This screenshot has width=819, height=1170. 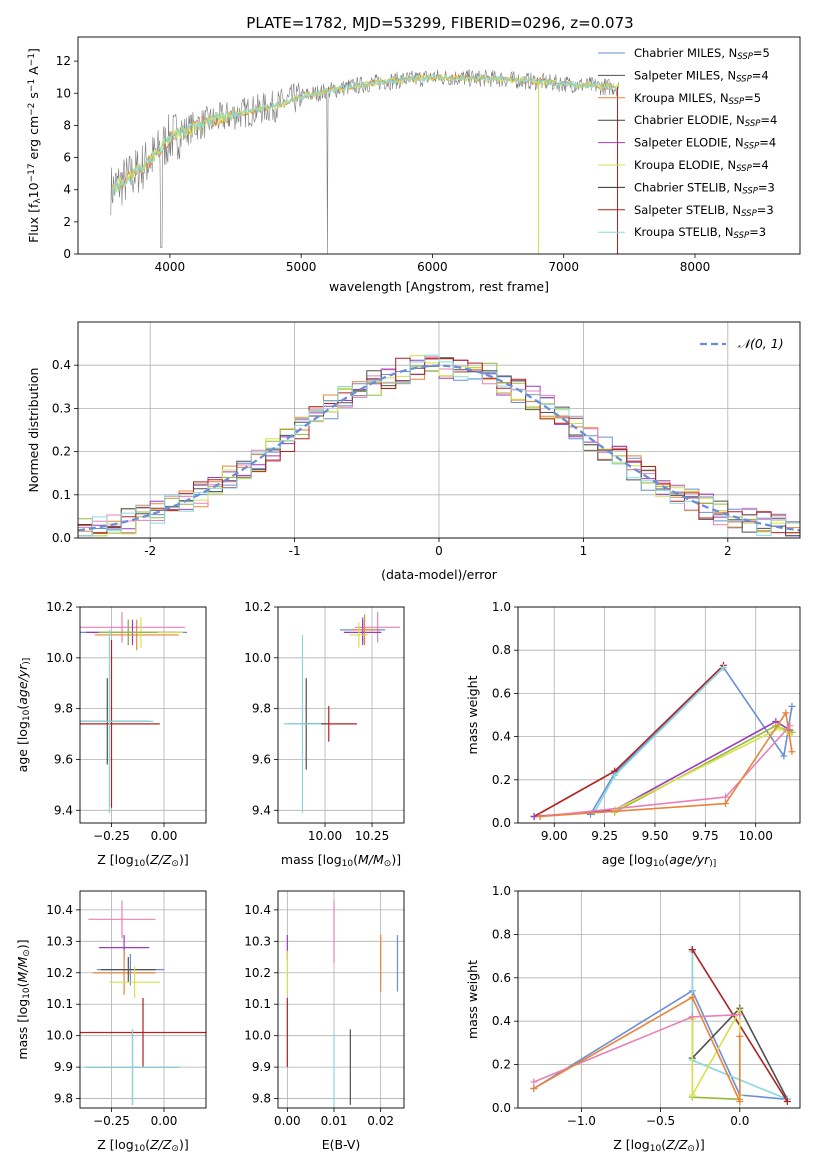 What do you see at coordinates (704, 211) in the screenshot?
I see `legend-entry: Salpeter STELIB, NSSP=3` at bounding box center [704, 211].